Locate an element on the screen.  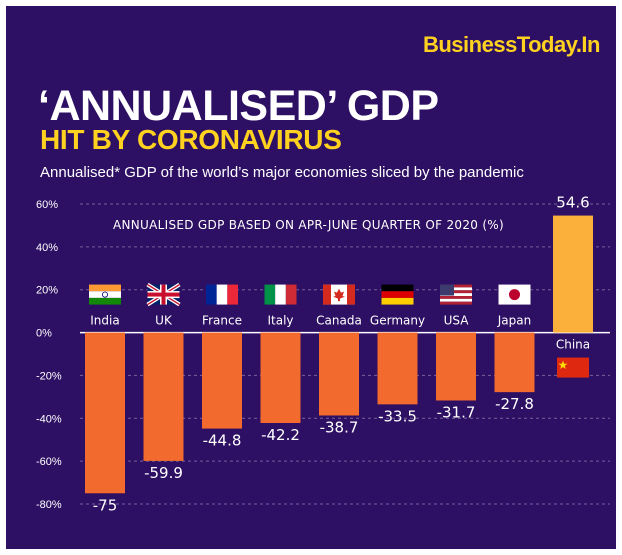
germany-flag is located at coordinates (397, 294).